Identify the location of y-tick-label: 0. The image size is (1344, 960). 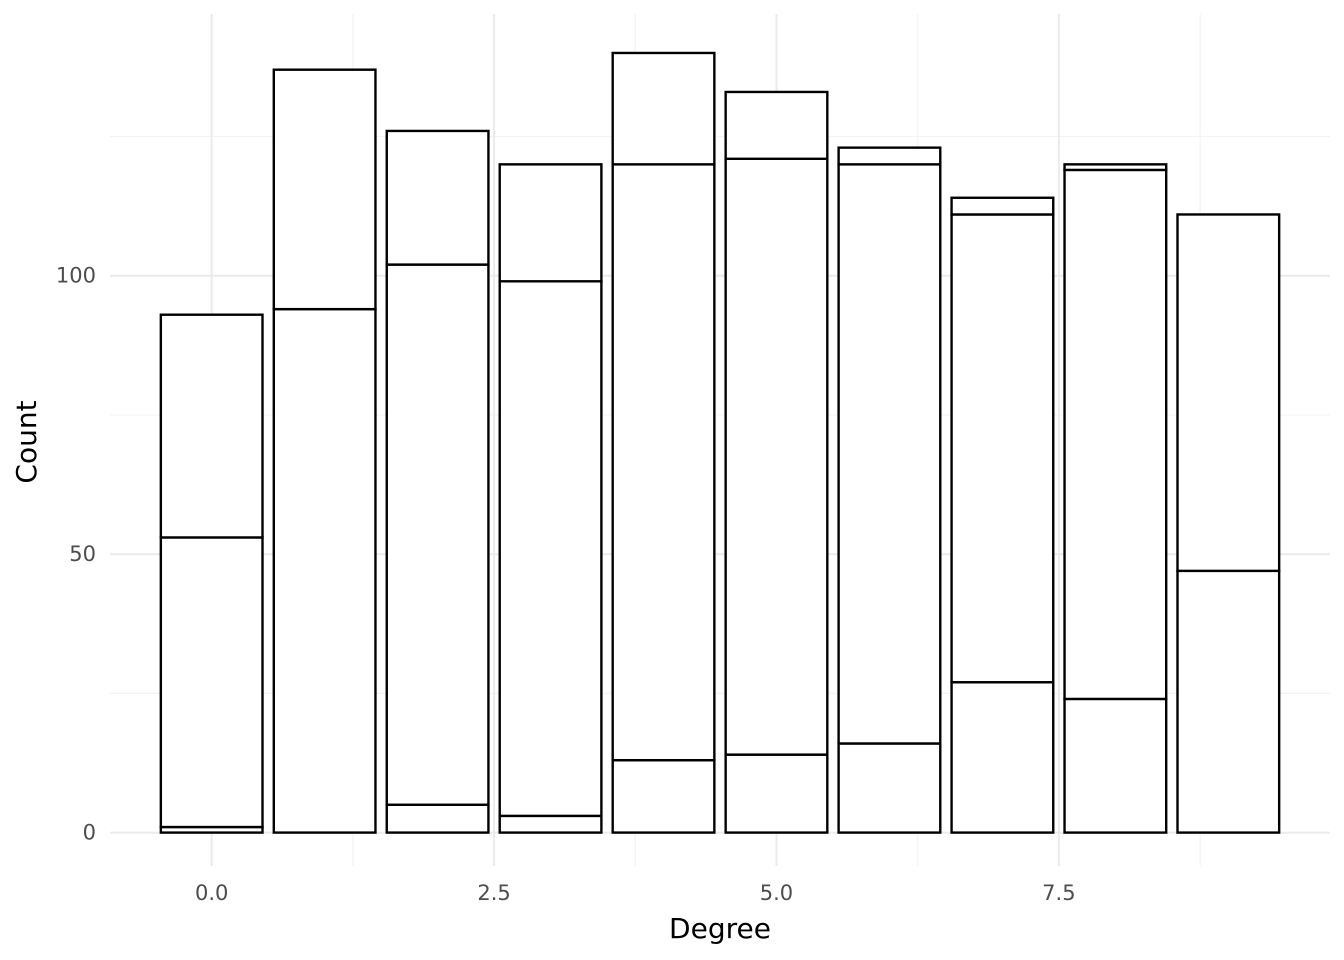
(89, 833).